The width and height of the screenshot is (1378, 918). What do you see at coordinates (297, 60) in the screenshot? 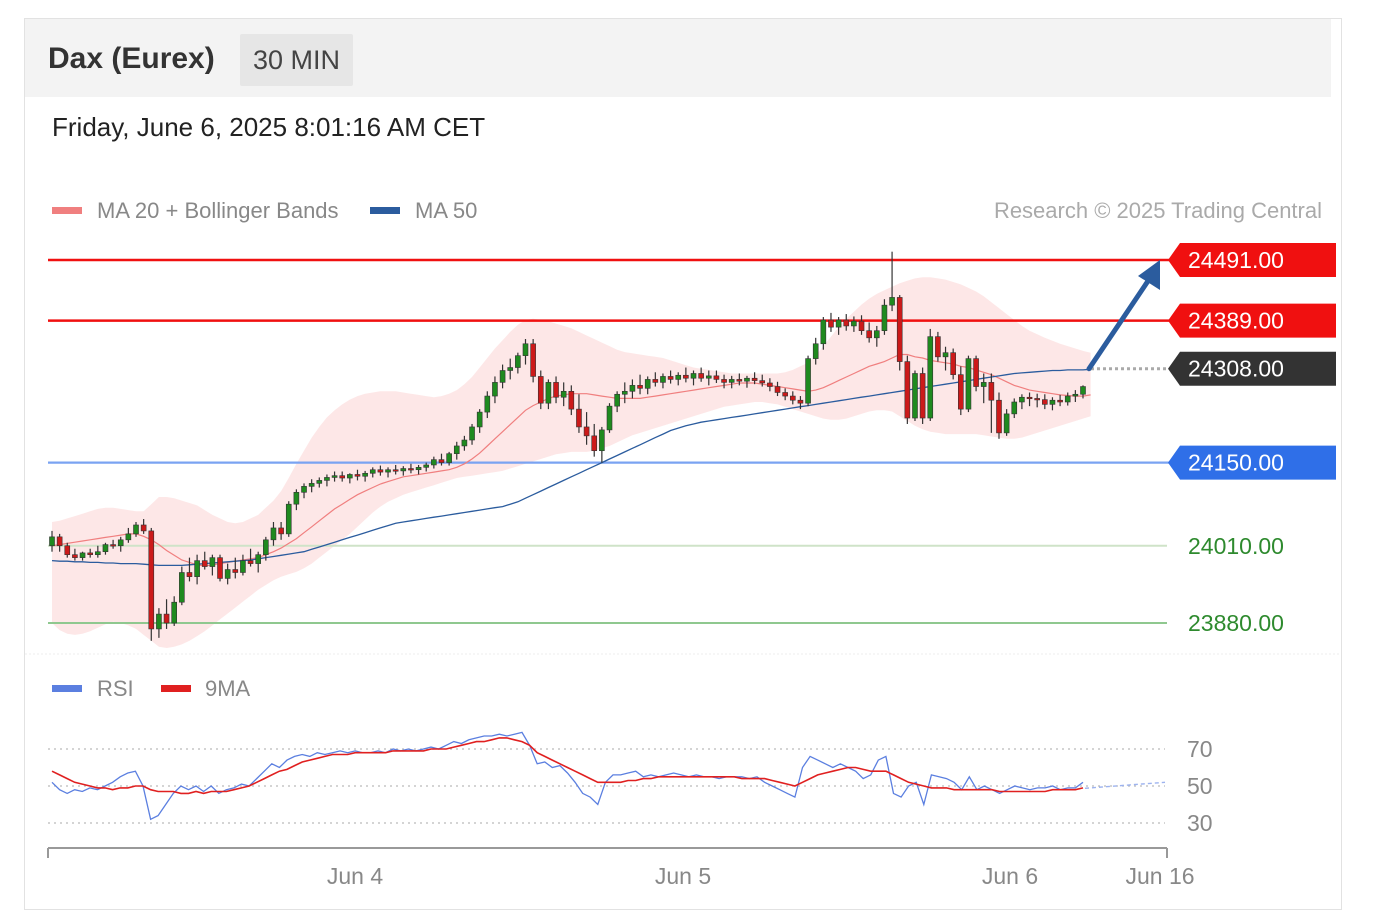
I see `timeframe-badge: 30 MIN` at bounding box center [297, 60].